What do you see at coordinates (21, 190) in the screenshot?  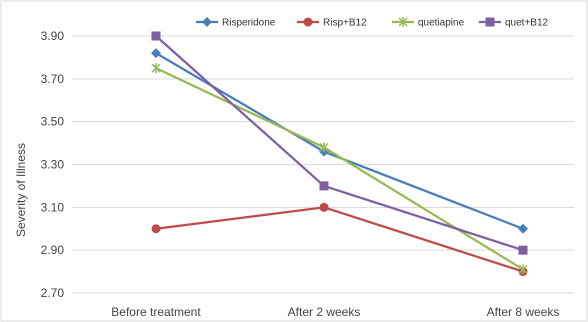 I see `y-axis-title: Severity of Illness` at bounding box center [21, 190].